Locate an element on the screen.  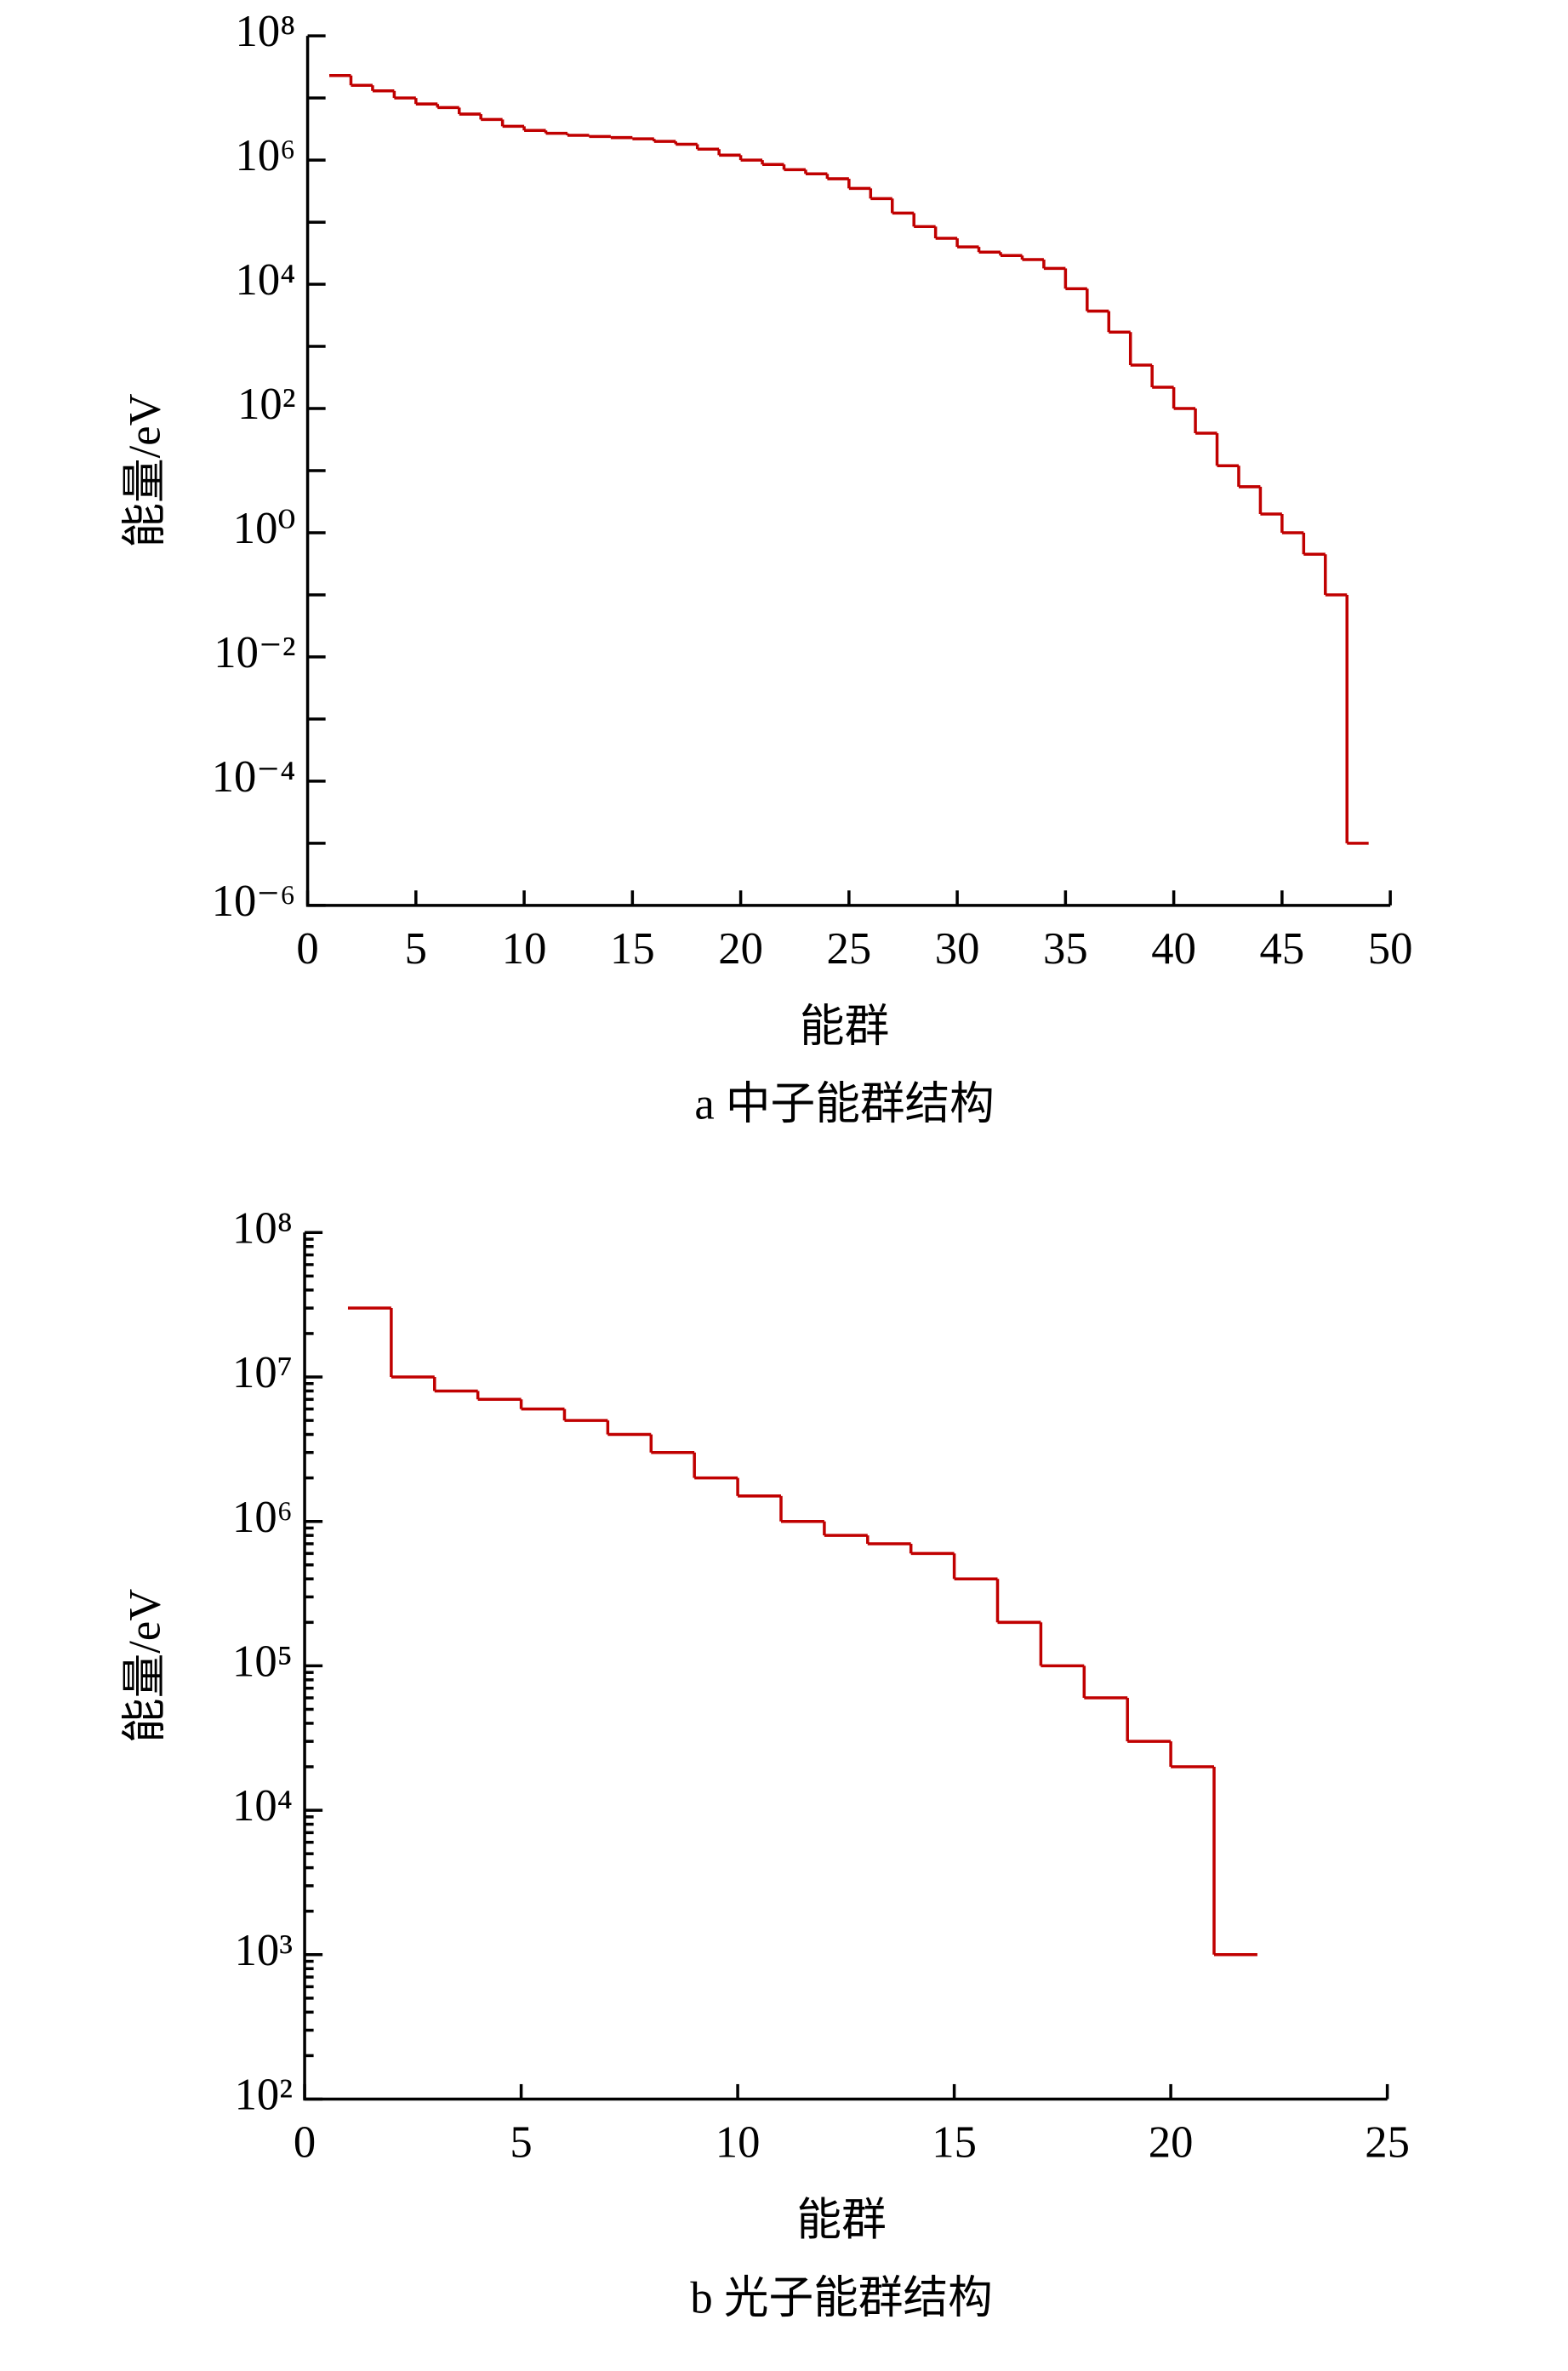
y-tick-label: 10⁻⁴ is located at coordinates (254, 777).